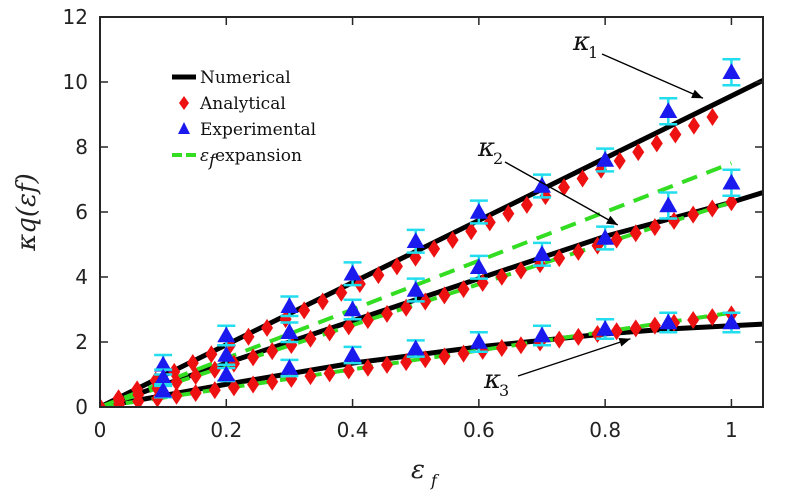 This screenshot has height=490, width=789. Describe the element at coordinates (486, 148) in the screenshot. I see `annotation-kappa-2: κ` at that location.